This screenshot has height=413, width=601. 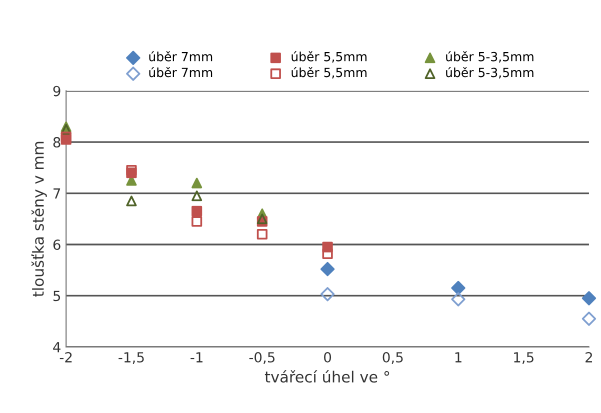 What do you see at coordinates (262, 358) in the screenshot?
I see `x-tick-label: -0,5` at bounding box center [262, 358].